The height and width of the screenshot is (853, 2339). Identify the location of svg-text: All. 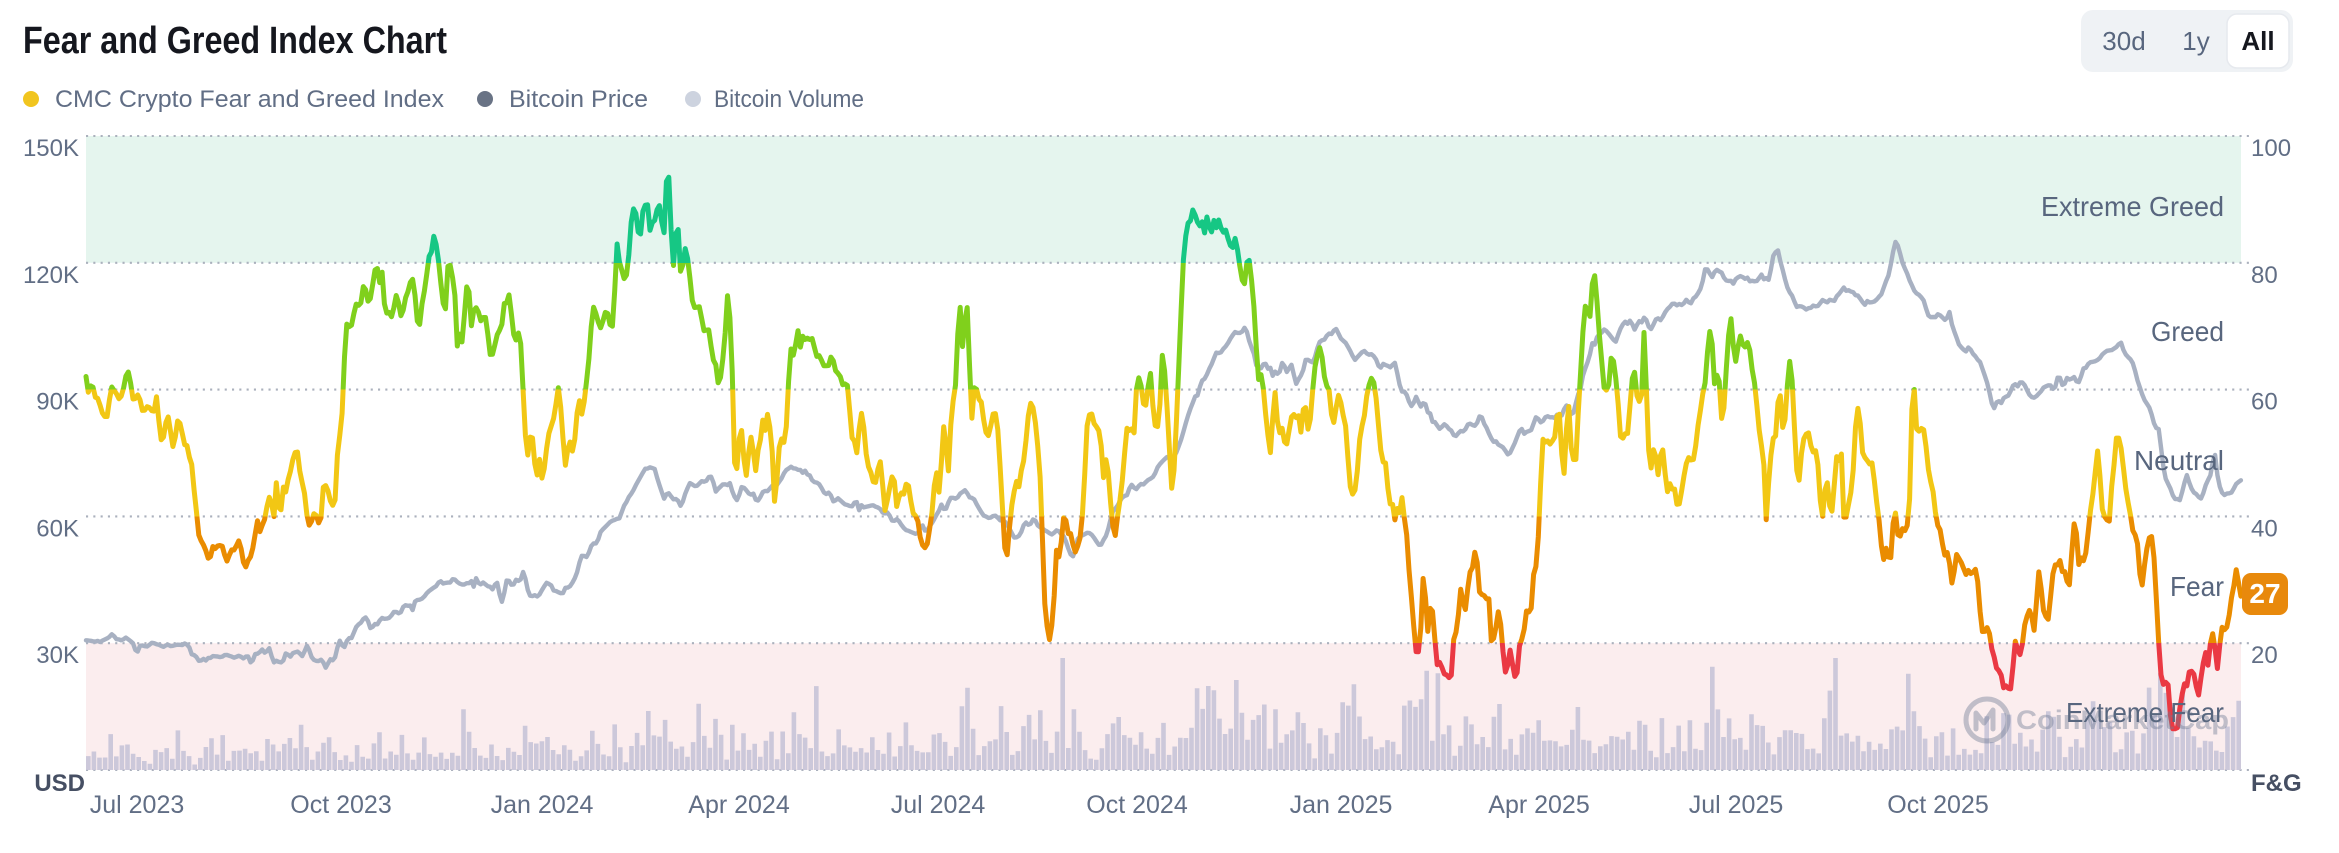
(2257, 41).